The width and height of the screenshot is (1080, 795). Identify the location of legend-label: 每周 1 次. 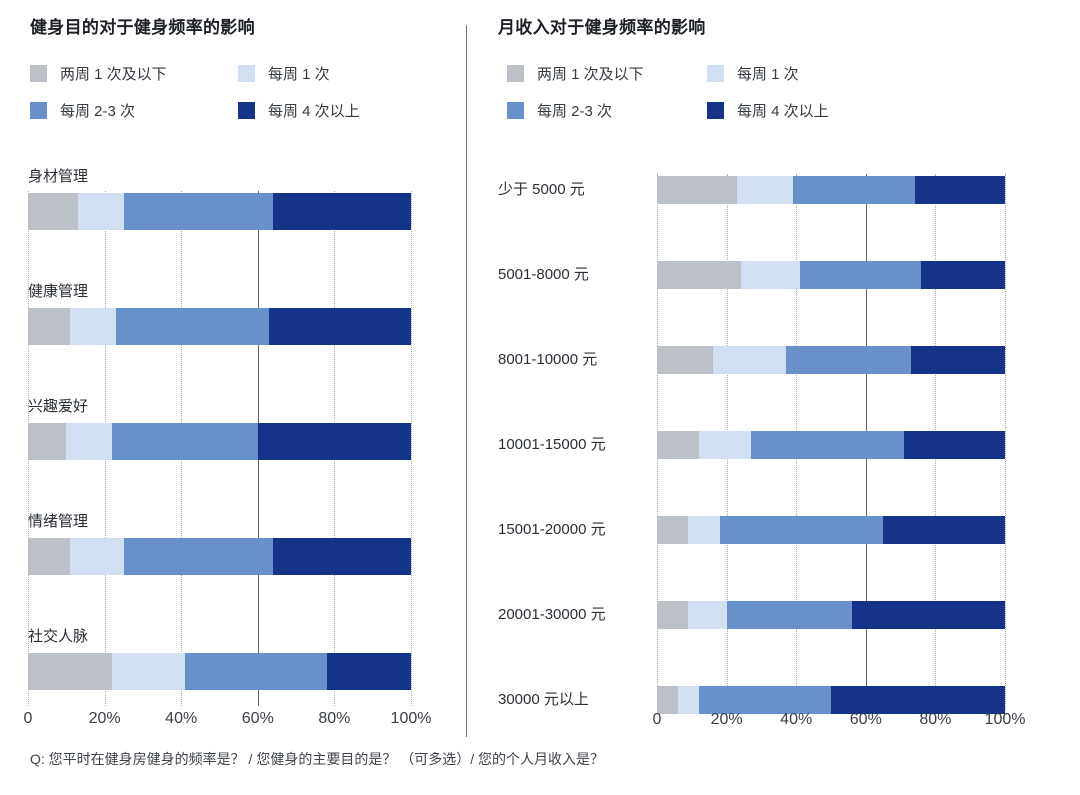
(299, 74).